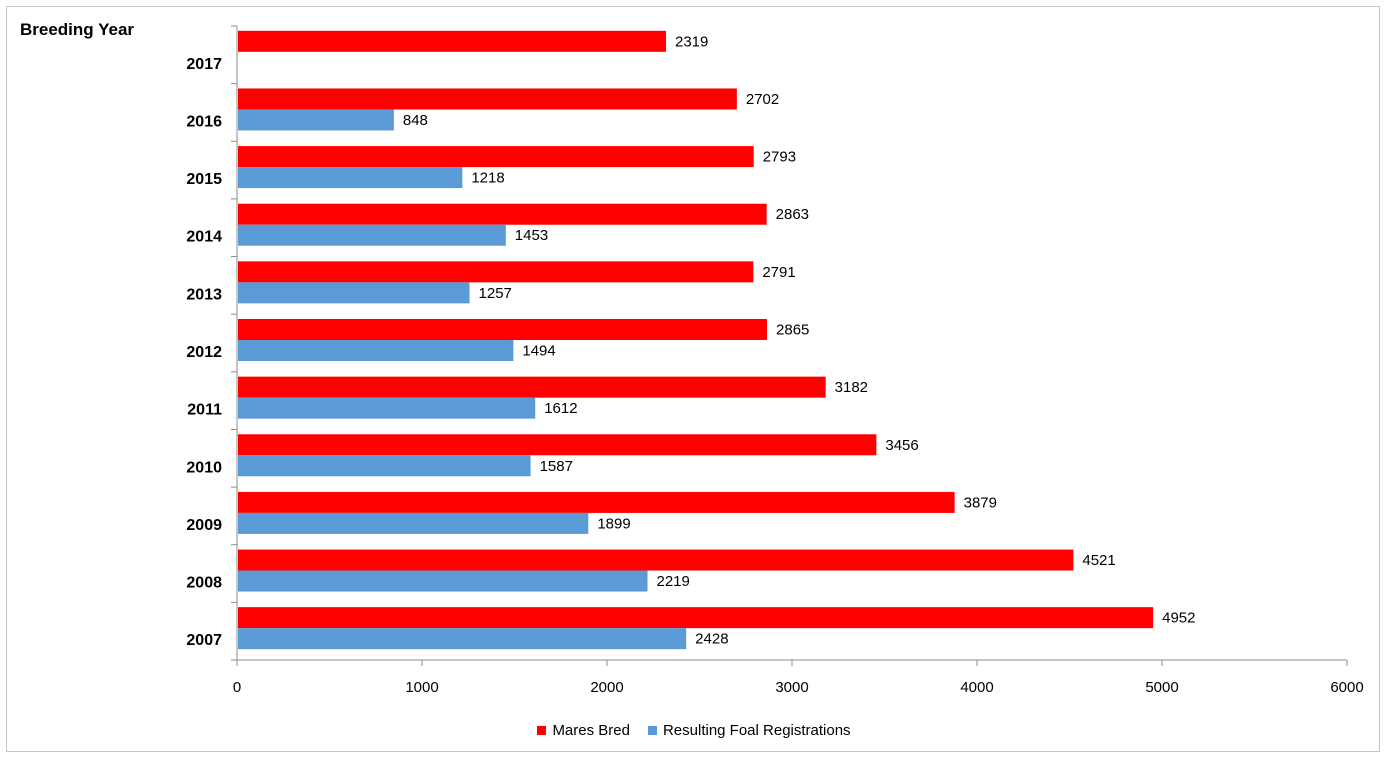  I want to click on data-label: 2863, so click(792, 214).